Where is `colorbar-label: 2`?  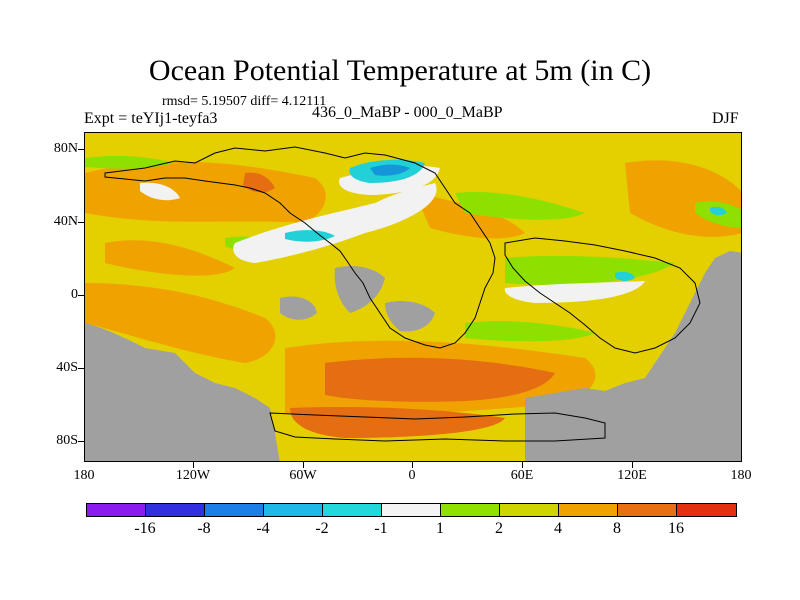 colorbar-label: 2 is located at coordinates (499, 528).